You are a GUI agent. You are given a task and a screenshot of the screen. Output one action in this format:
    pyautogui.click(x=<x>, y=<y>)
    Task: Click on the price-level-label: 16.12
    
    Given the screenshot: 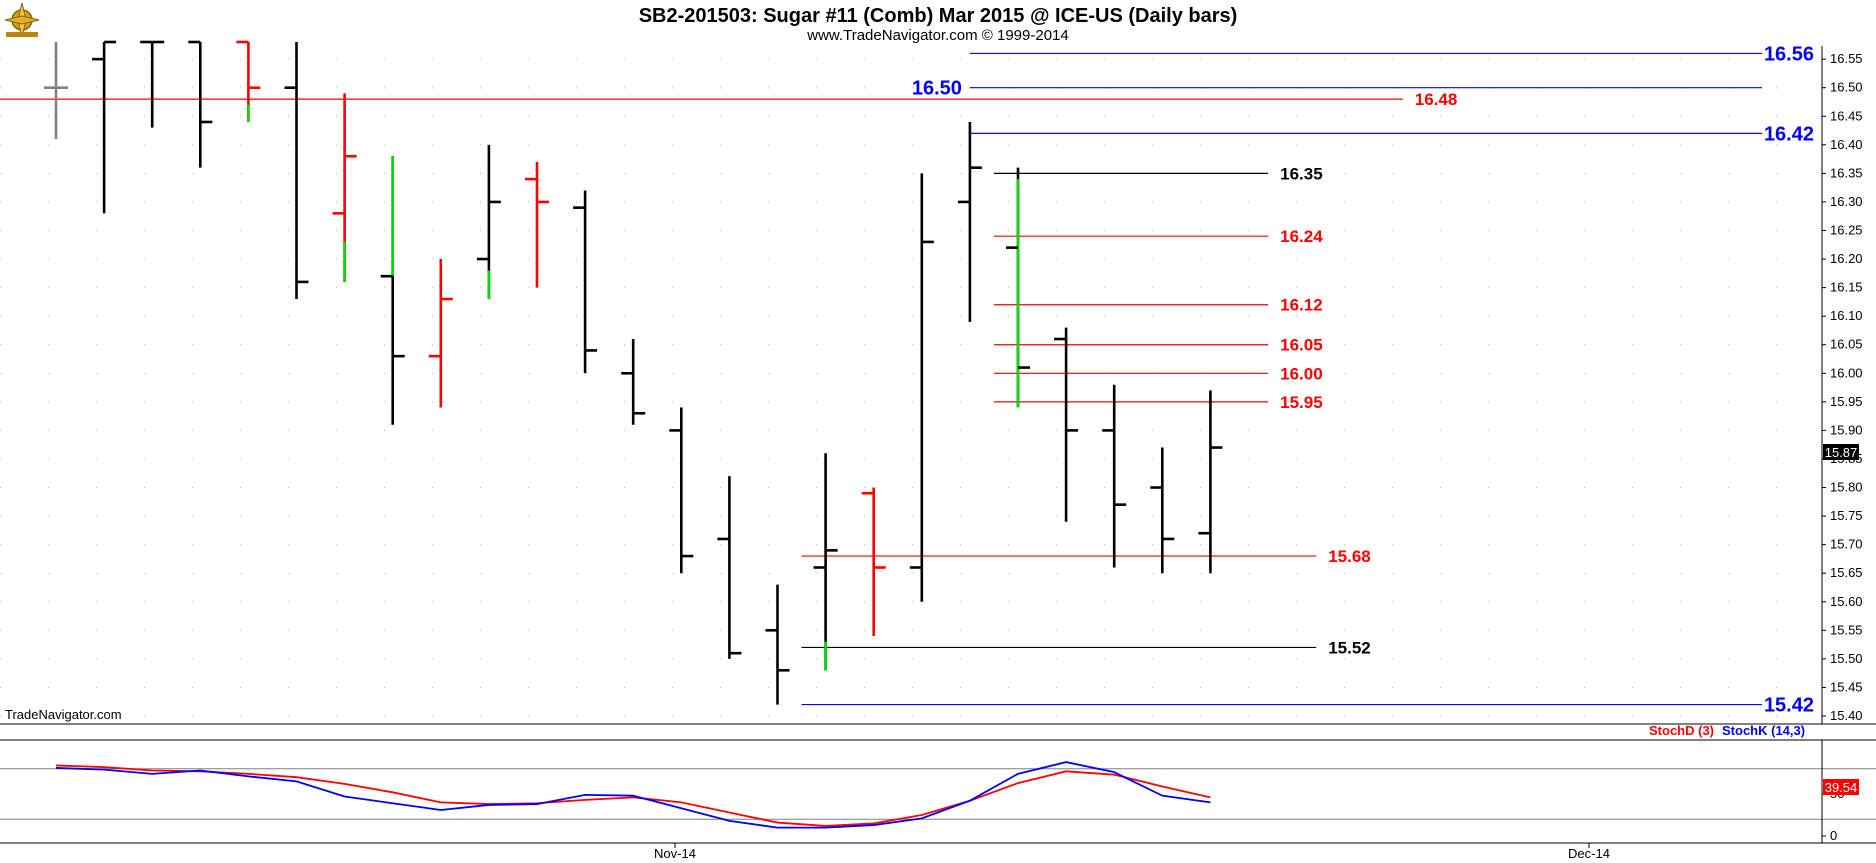 What is the action you would take?
    pyautogui.click(x=1301, y=305)
    